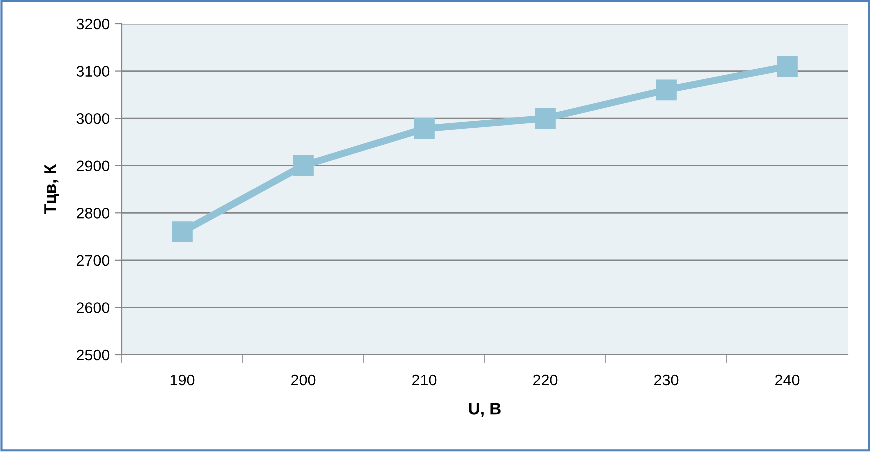 Image resolution: width=871 pixels, height=452 pixels. I want to click on y-tick-label: 2900, so click(93, 166).